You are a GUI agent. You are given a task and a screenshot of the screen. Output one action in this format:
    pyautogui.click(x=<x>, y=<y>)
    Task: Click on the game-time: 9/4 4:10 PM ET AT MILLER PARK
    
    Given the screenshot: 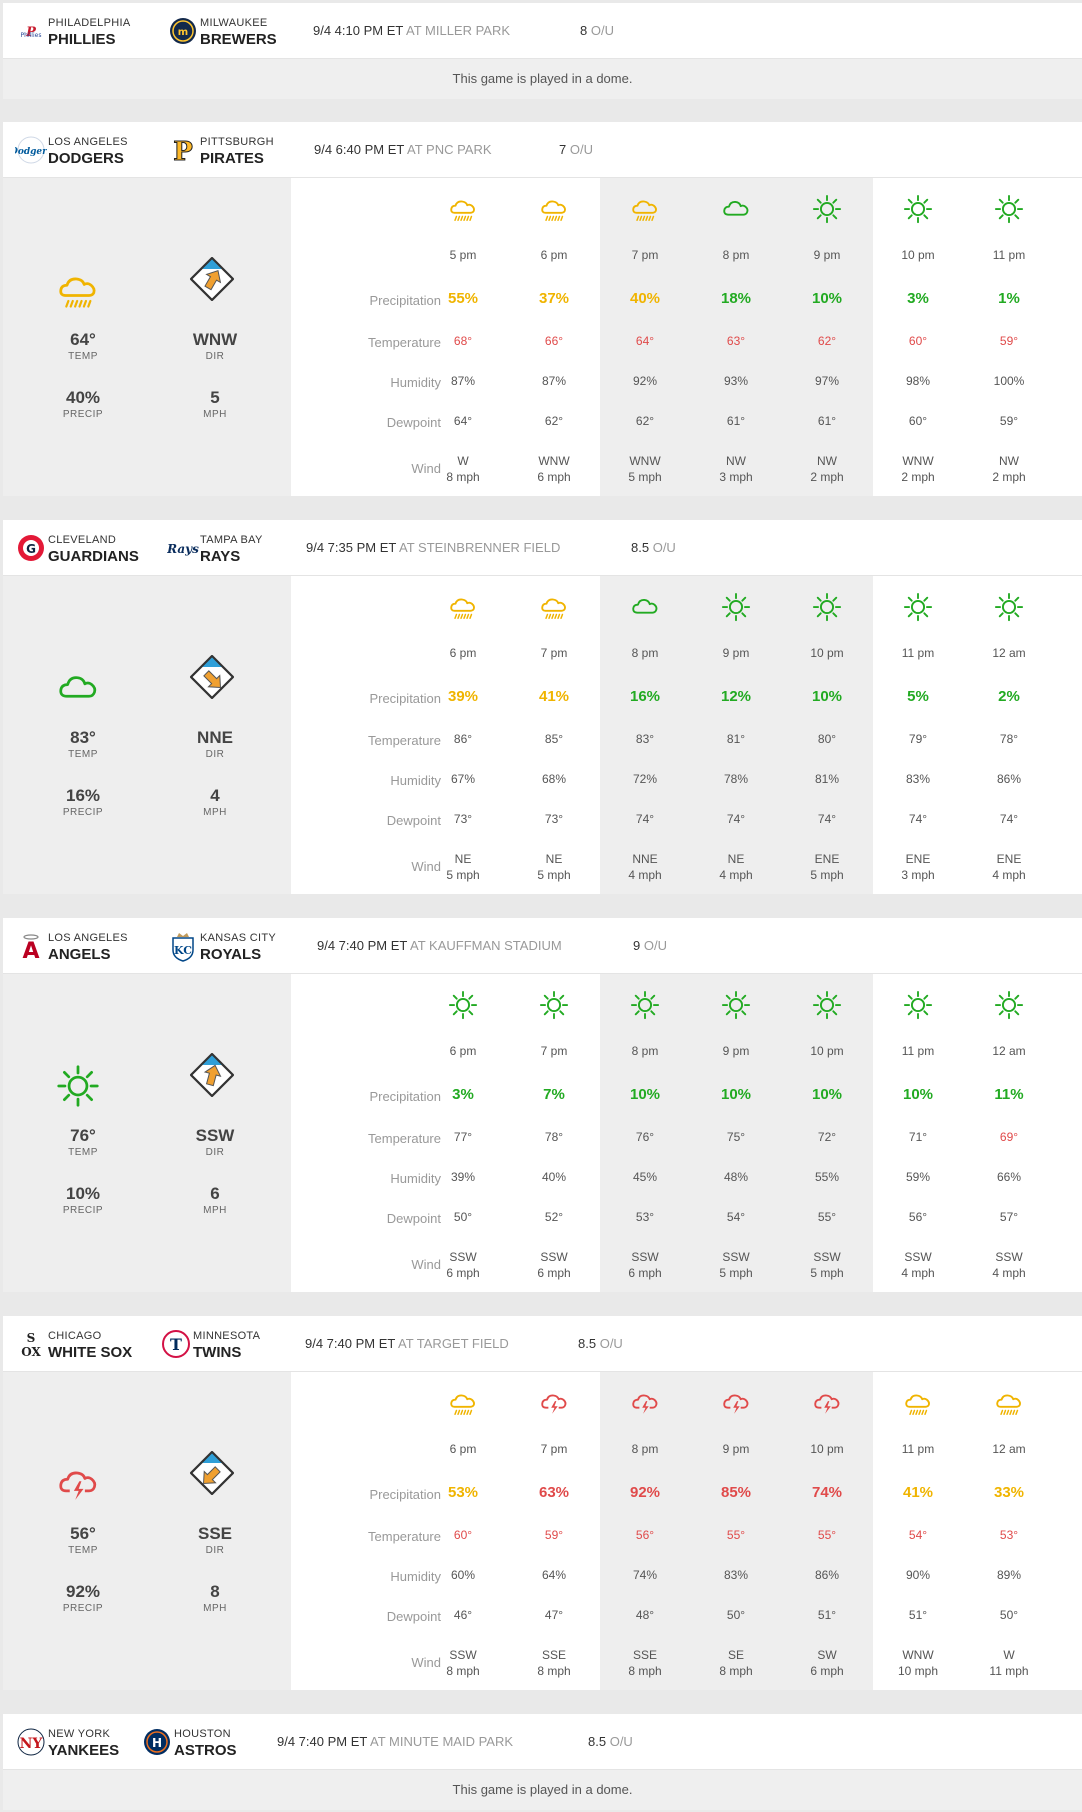 What is the action you would take?
    pyautogui.click(x=411, y=30)
    